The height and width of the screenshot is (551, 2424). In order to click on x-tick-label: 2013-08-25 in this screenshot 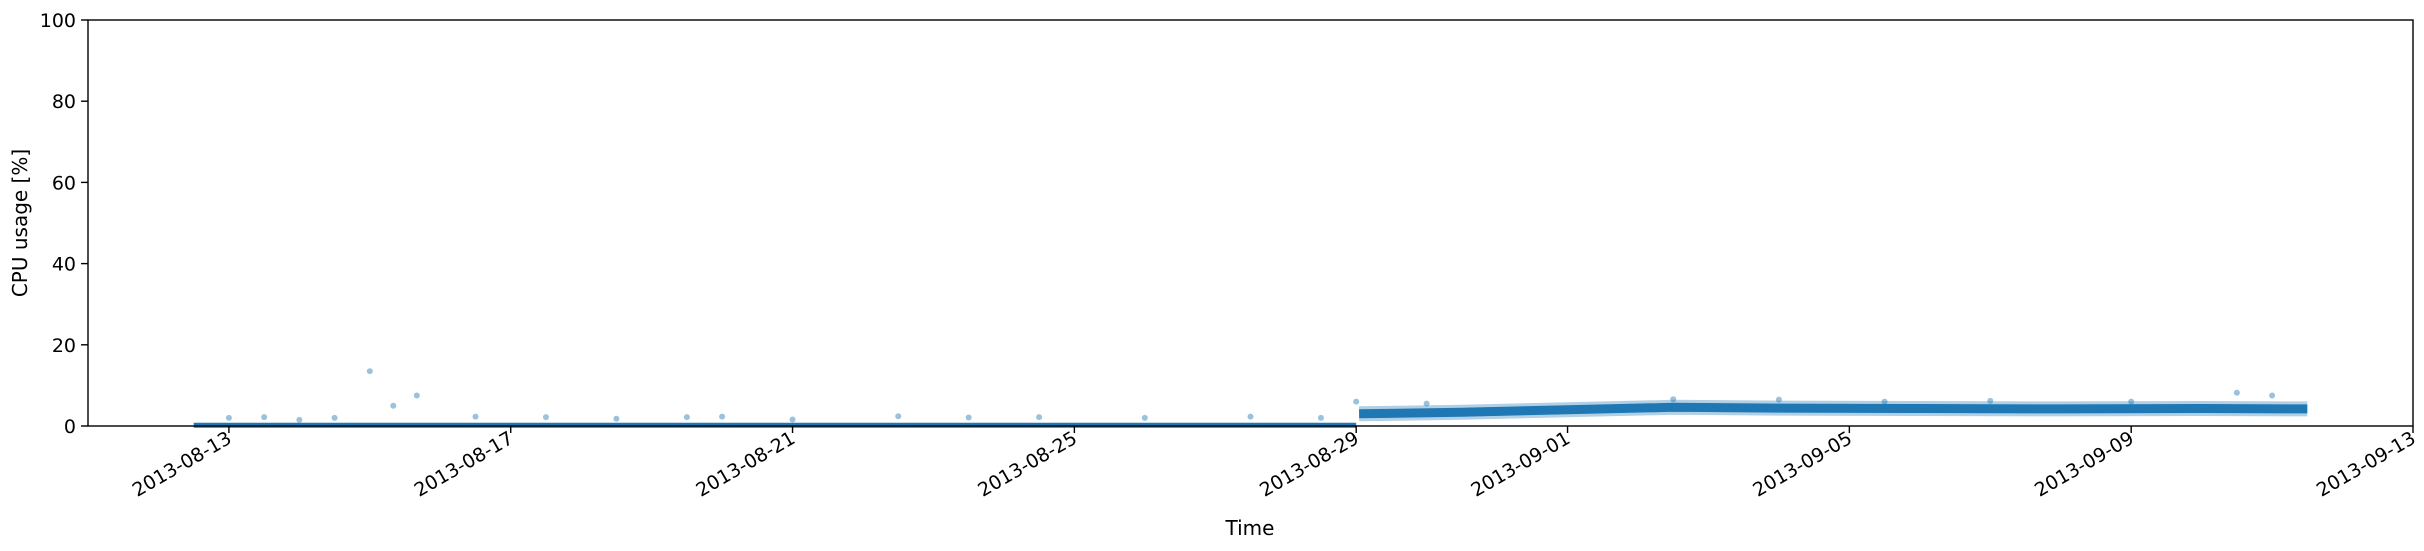, I will do `click(1027, 464)`.